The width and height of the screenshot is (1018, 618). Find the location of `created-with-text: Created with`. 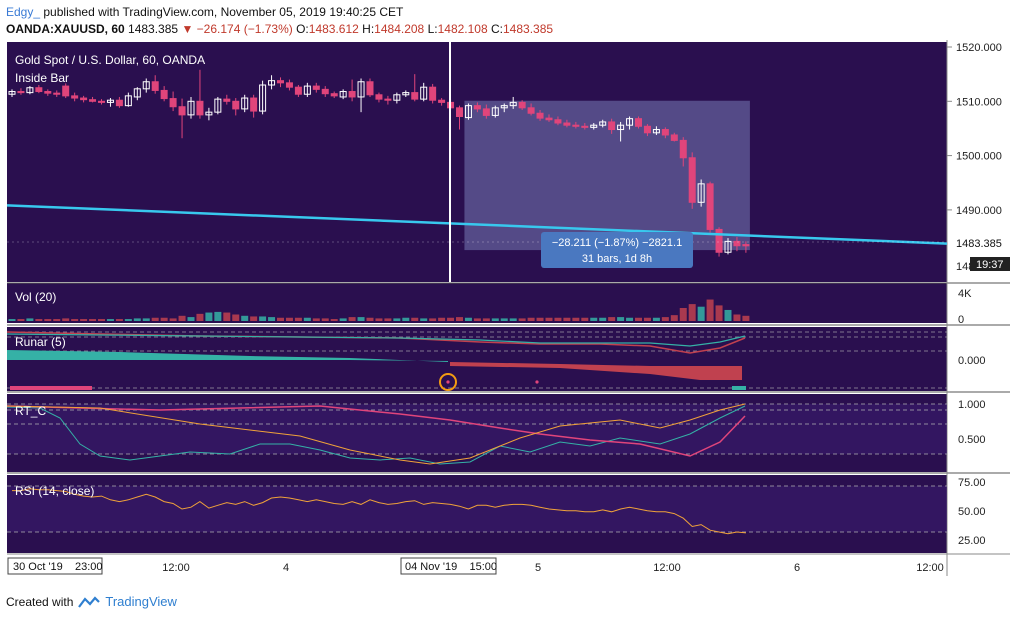

created-with-text: Created with is located at coordinates (40, 601).